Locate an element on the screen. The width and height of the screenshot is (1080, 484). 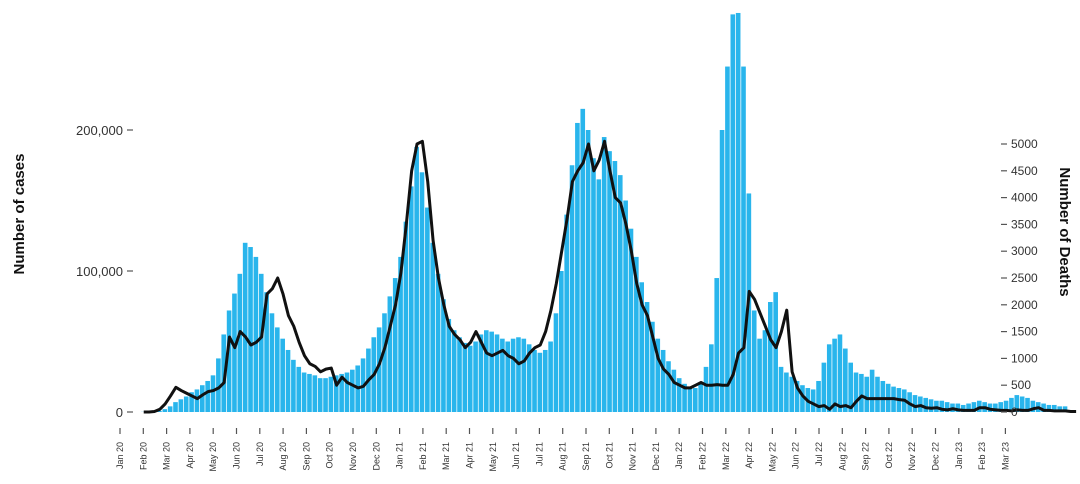
x-tick-label: Dec 21 is located at coordinates (656, 456).